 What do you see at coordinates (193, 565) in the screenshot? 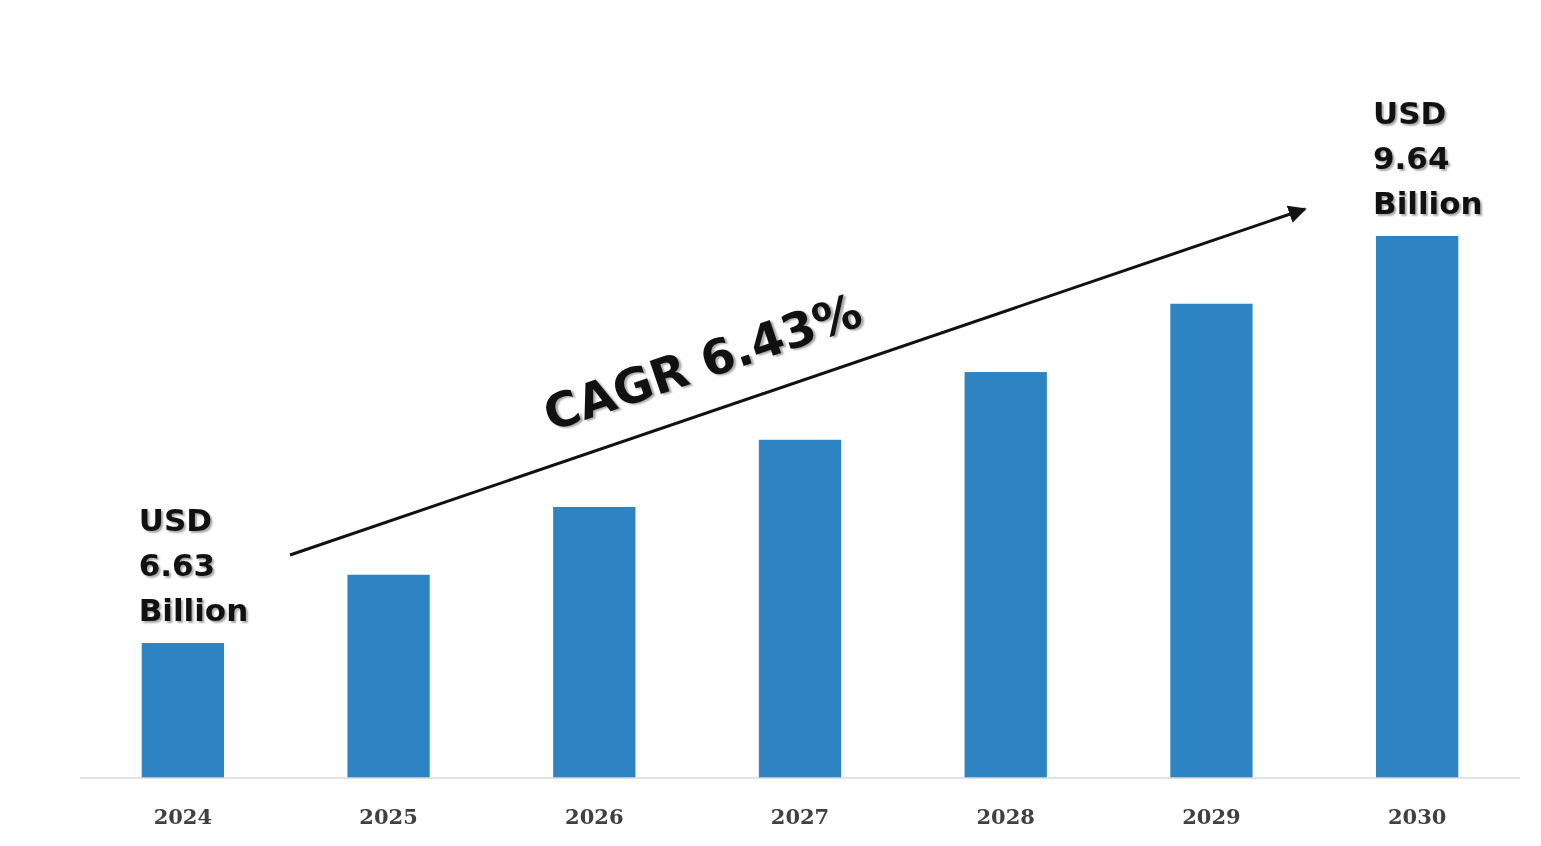
I see `annotation: USD 6.63 Billion` at bounding box center [193, 565].